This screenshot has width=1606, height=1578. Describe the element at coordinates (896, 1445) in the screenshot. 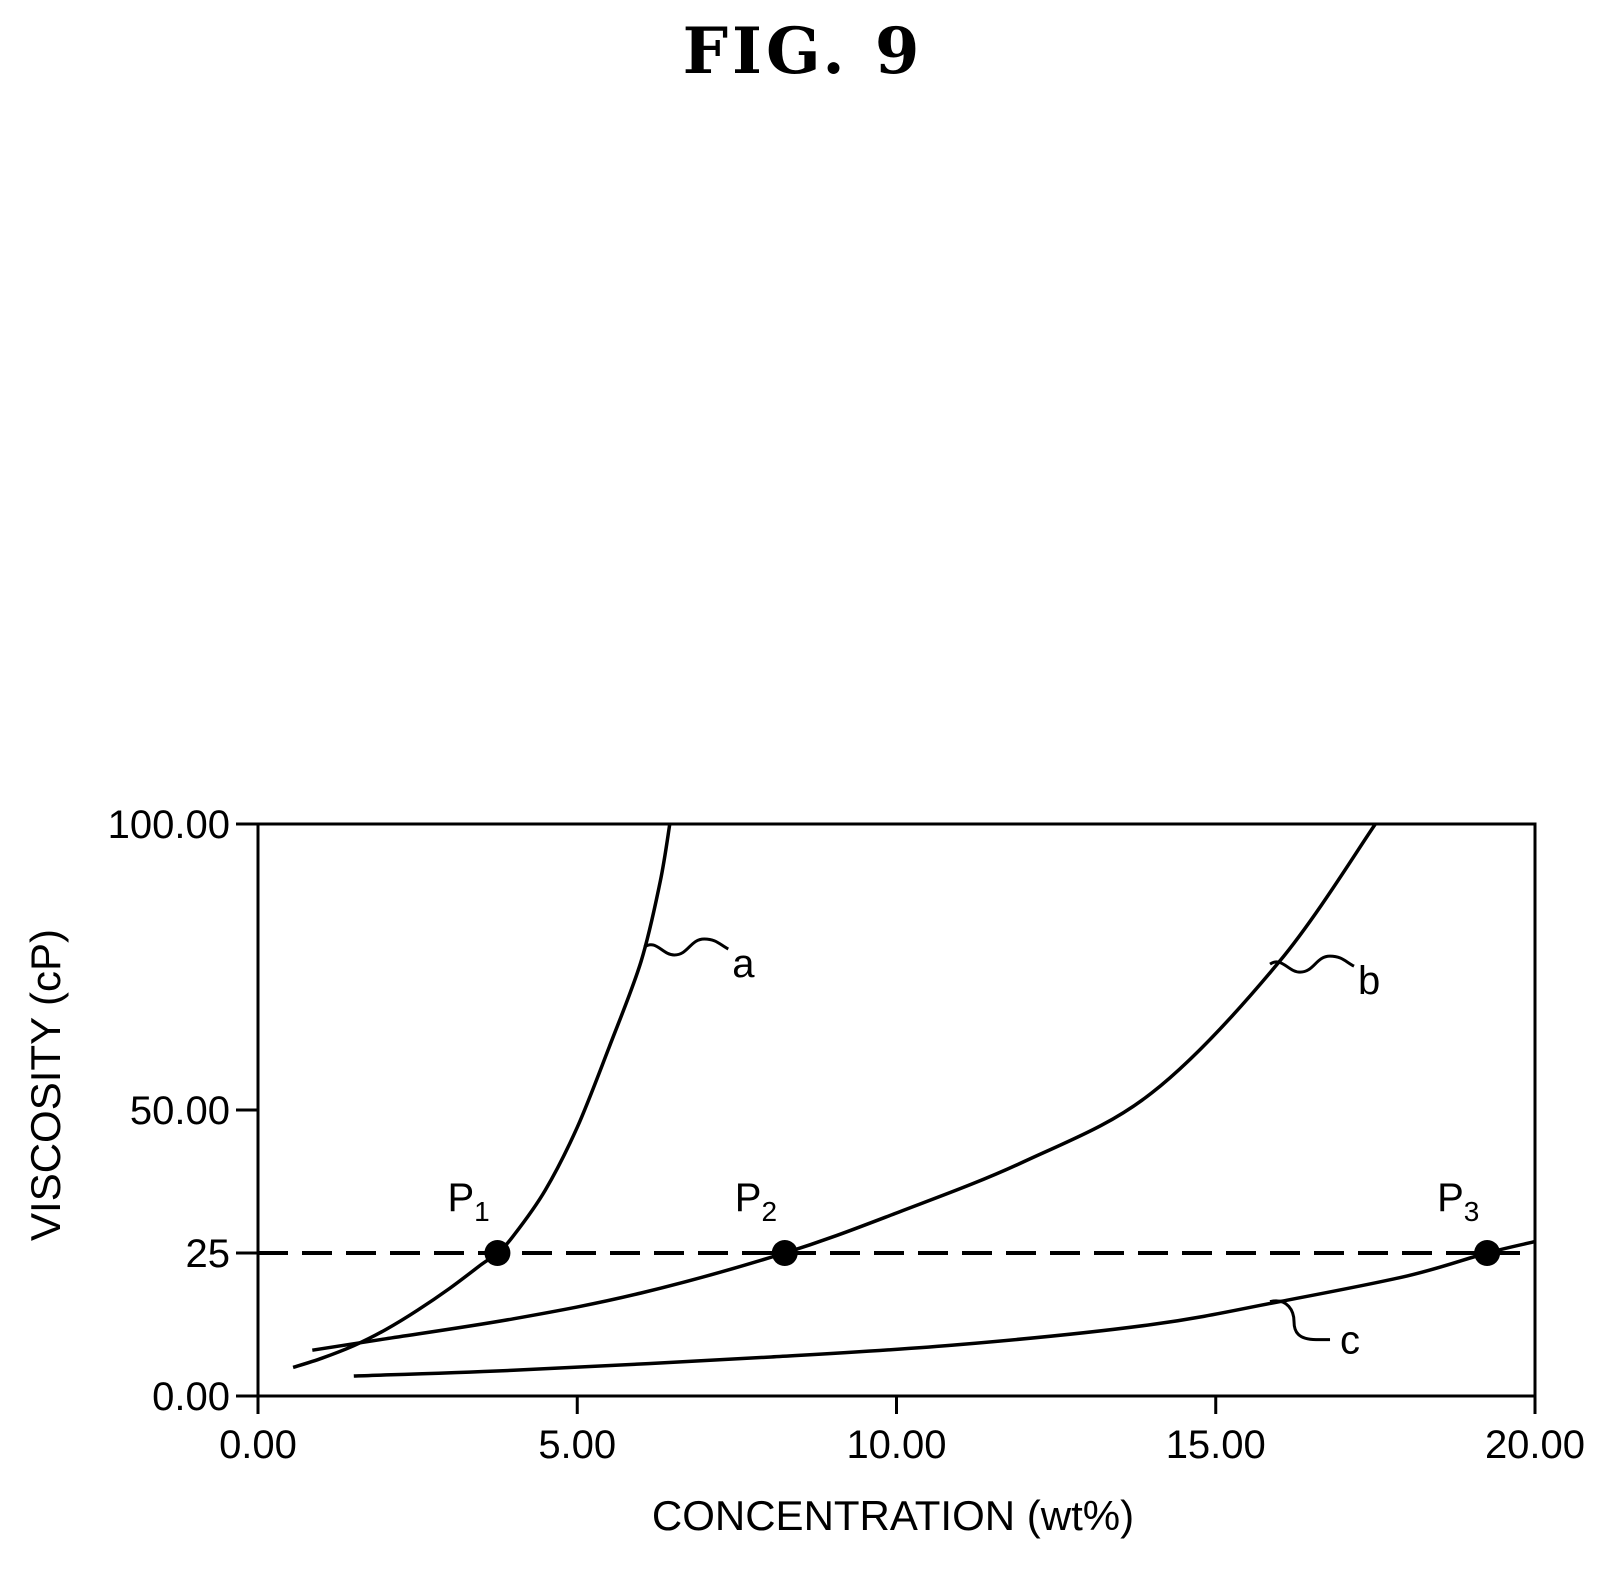

I see `x-tick-label: 10.00` at that location.